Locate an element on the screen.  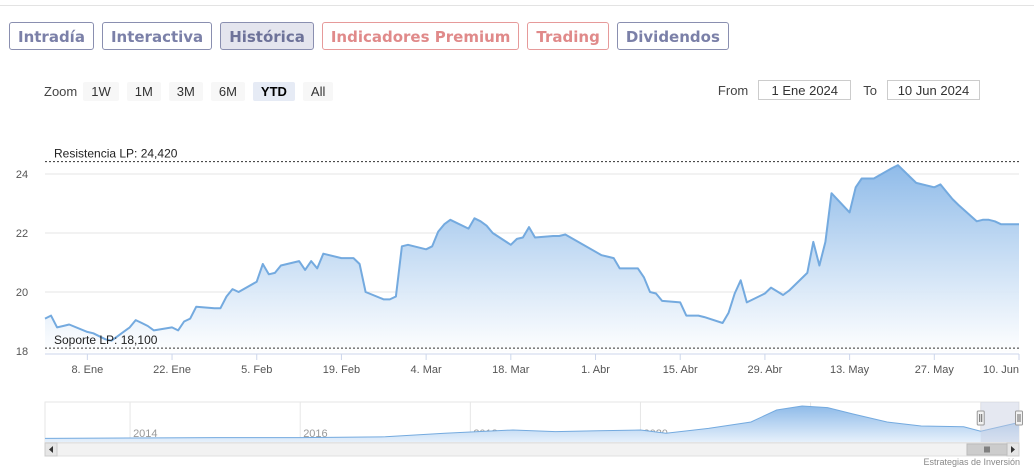
navigator-selection is located at coordinates (999, 422).